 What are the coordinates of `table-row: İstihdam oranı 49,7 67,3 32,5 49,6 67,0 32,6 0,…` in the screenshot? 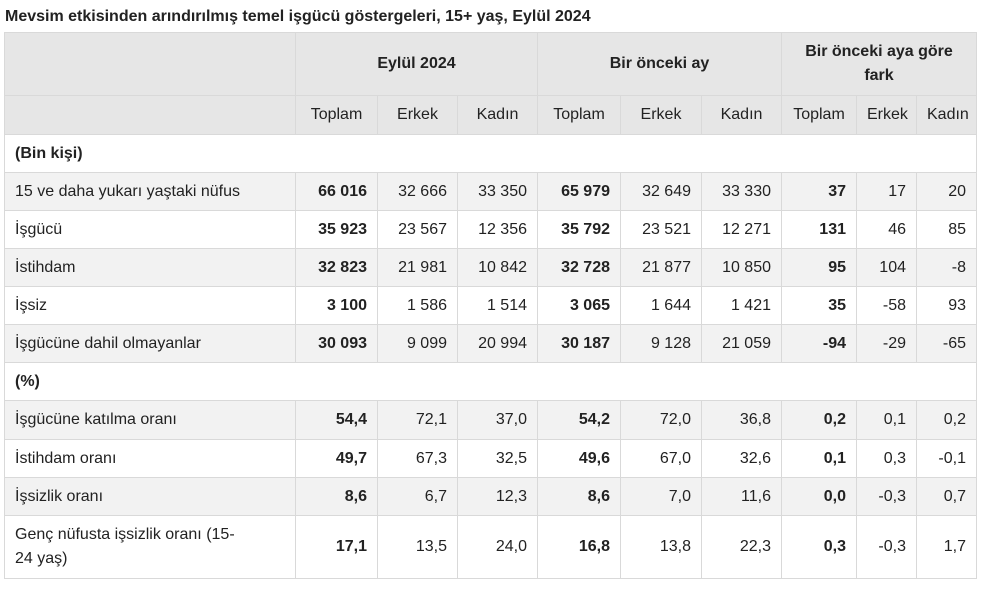 It's located at (490, 458).